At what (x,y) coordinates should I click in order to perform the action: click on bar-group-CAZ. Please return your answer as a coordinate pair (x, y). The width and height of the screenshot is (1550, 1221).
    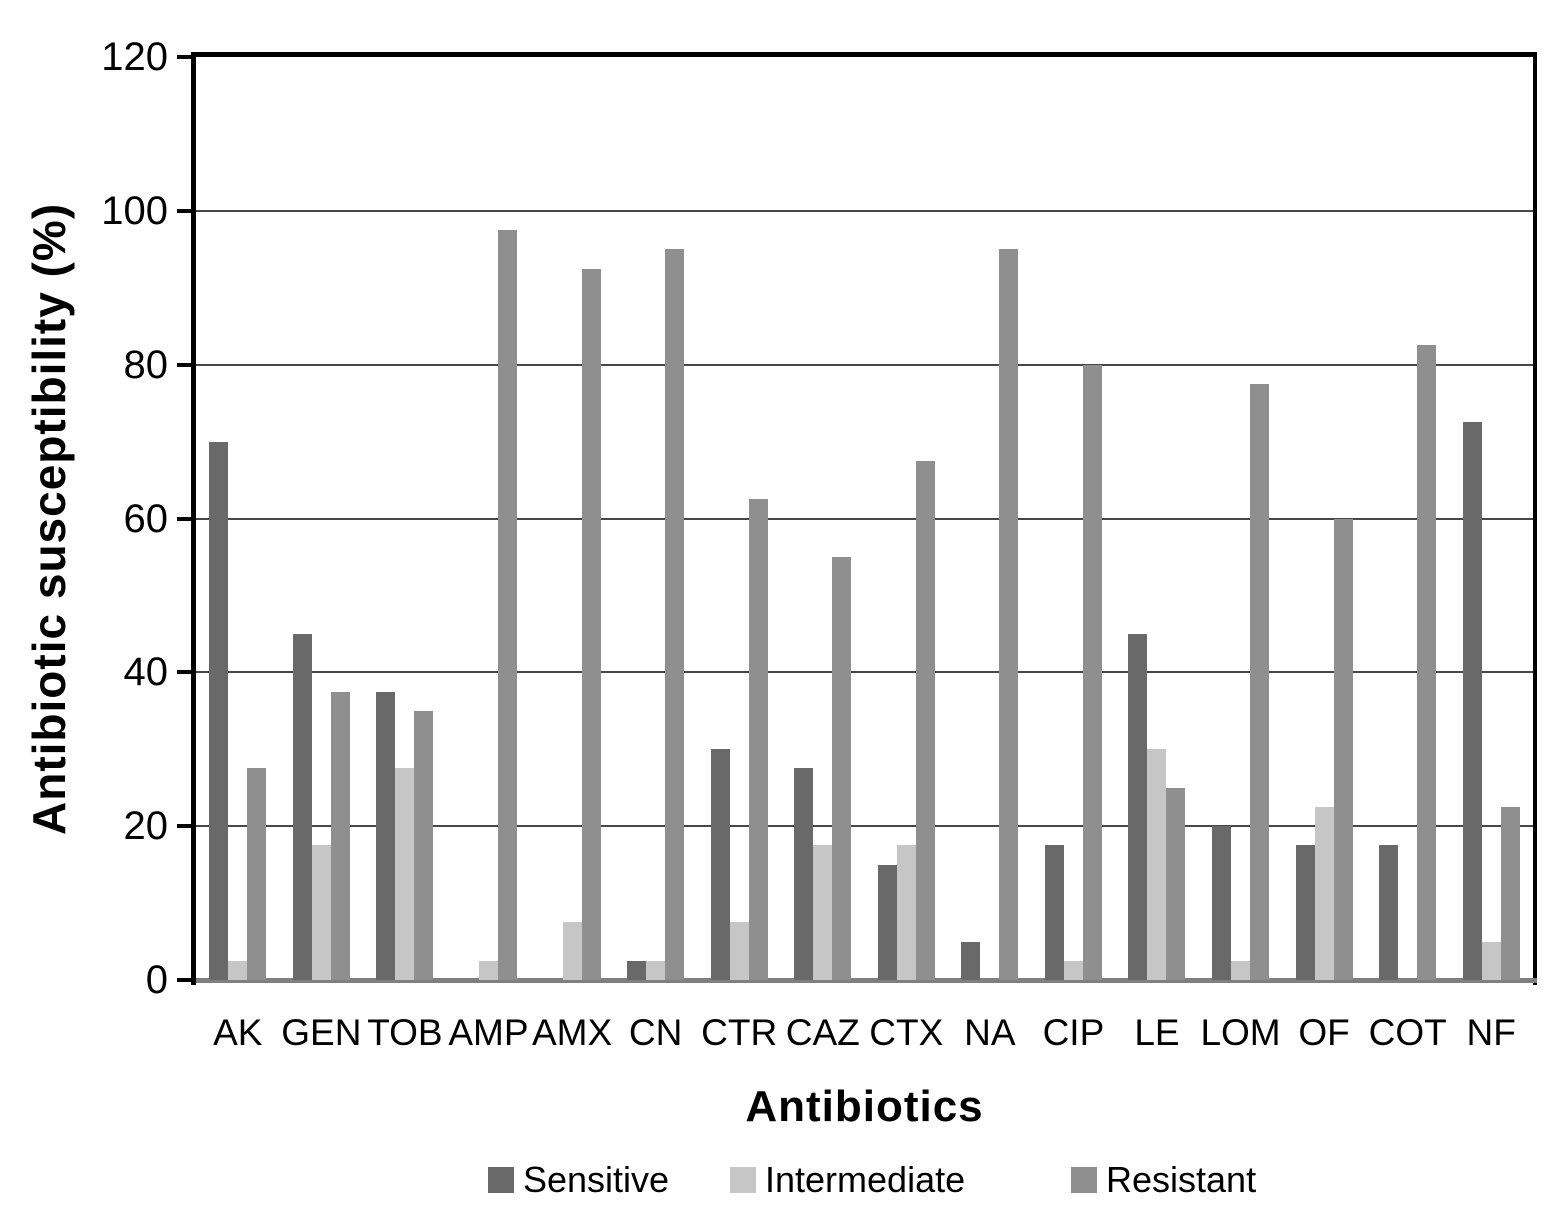
    Looking at the image, I should click on (823, 518).